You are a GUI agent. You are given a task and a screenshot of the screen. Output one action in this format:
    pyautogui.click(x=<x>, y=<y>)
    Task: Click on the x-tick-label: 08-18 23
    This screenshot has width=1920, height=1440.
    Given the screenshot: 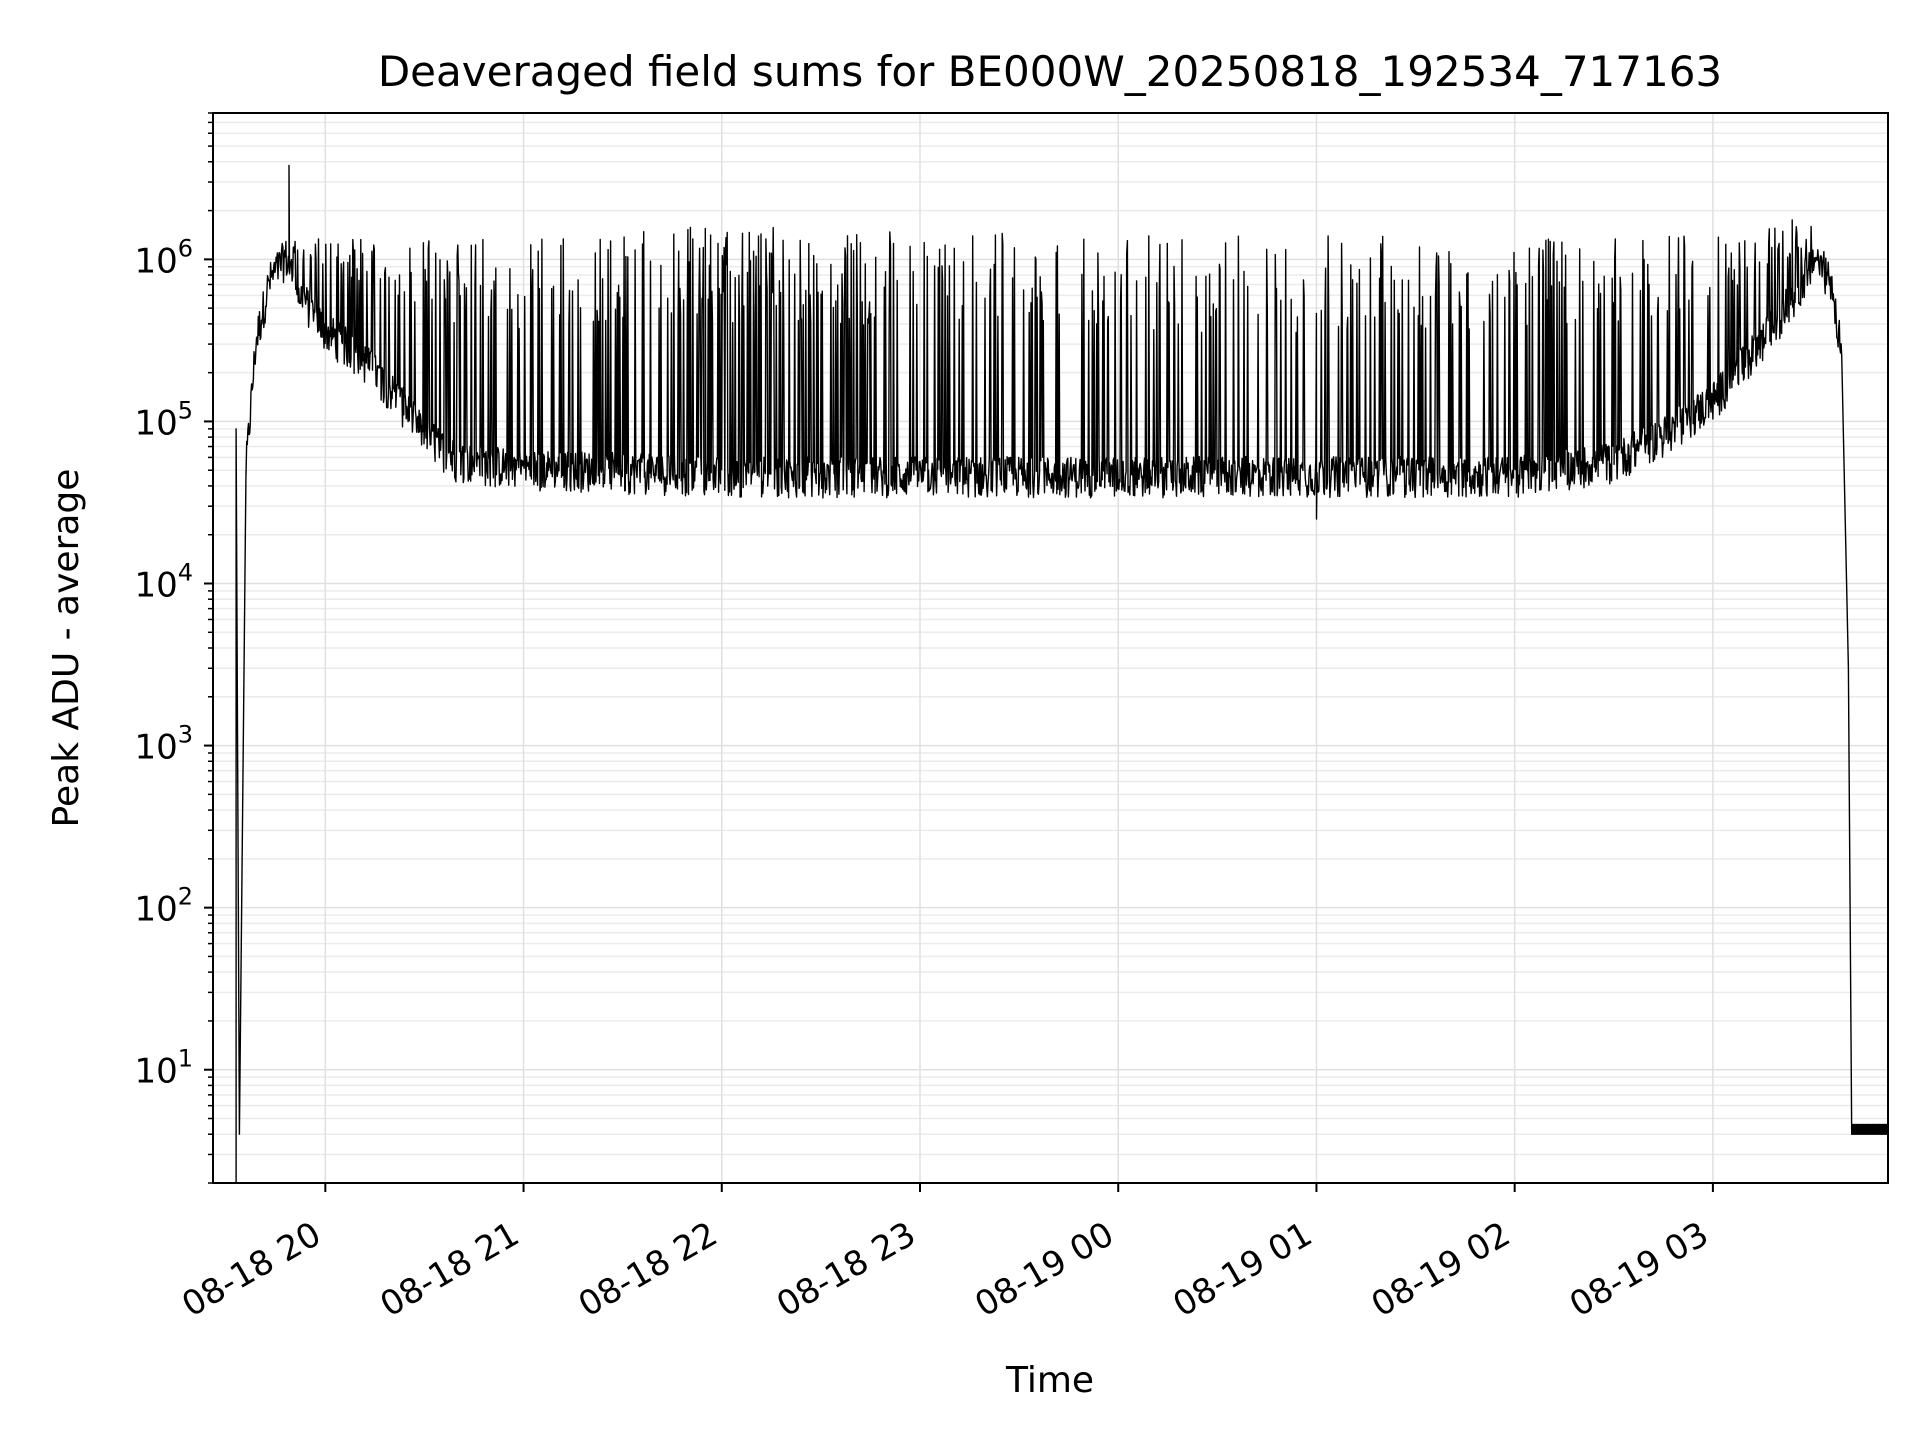 What is the action you would take?
    pyautogui.click(x=846, y=1269)
    